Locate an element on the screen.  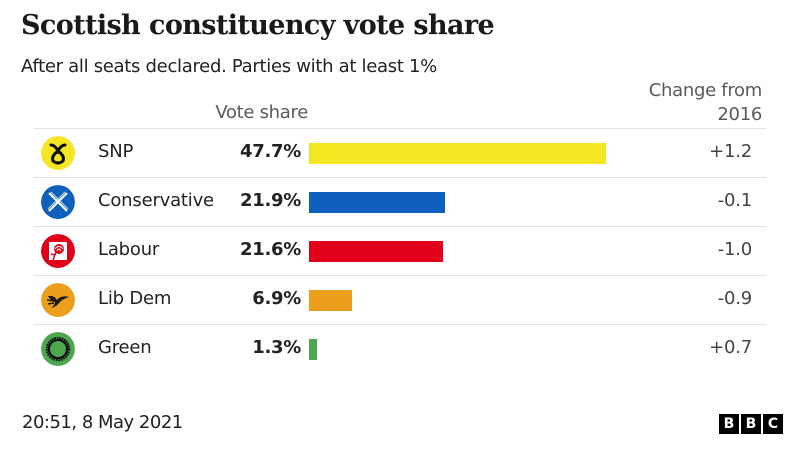
column-header-vote-share: Vote share is located at coordinates (261, 112).